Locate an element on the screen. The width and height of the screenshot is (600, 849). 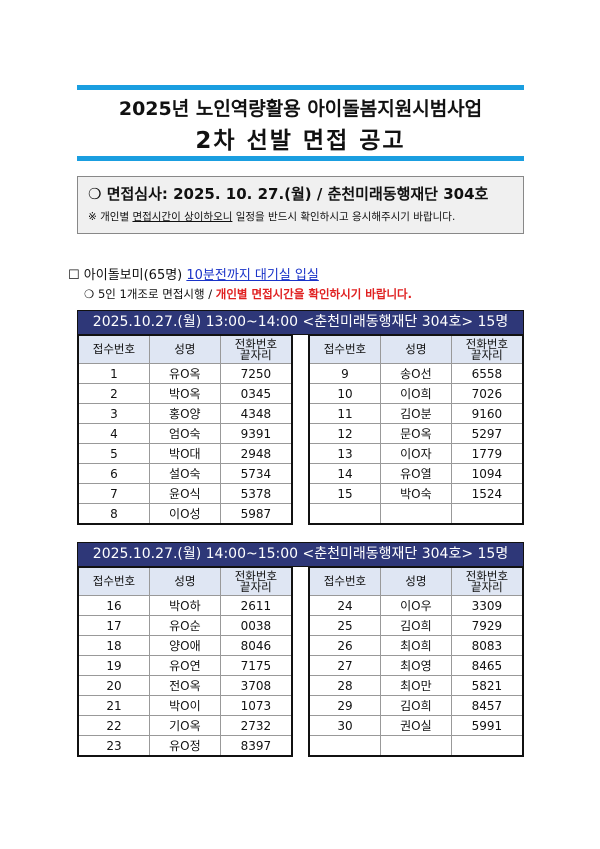
phone-last-digits-cell: 9160 is located at coordinates (487, 413).